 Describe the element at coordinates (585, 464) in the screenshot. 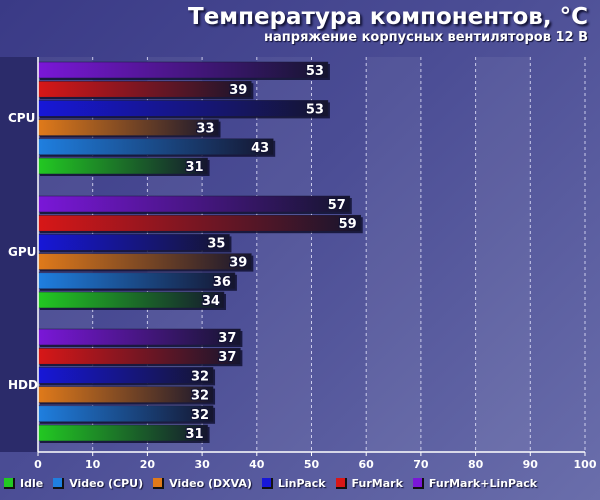

I see `x-tick-label: 100` at that location.